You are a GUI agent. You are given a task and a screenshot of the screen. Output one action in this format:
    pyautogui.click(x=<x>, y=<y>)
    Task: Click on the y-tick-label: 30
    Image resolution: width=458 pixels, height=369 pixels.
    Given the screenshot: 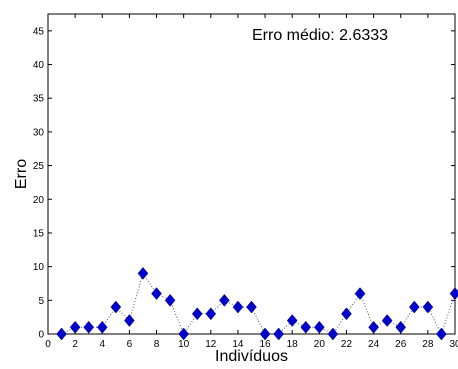 What is the action you would take?
    pyautogui.click(x=39, y=132)
    